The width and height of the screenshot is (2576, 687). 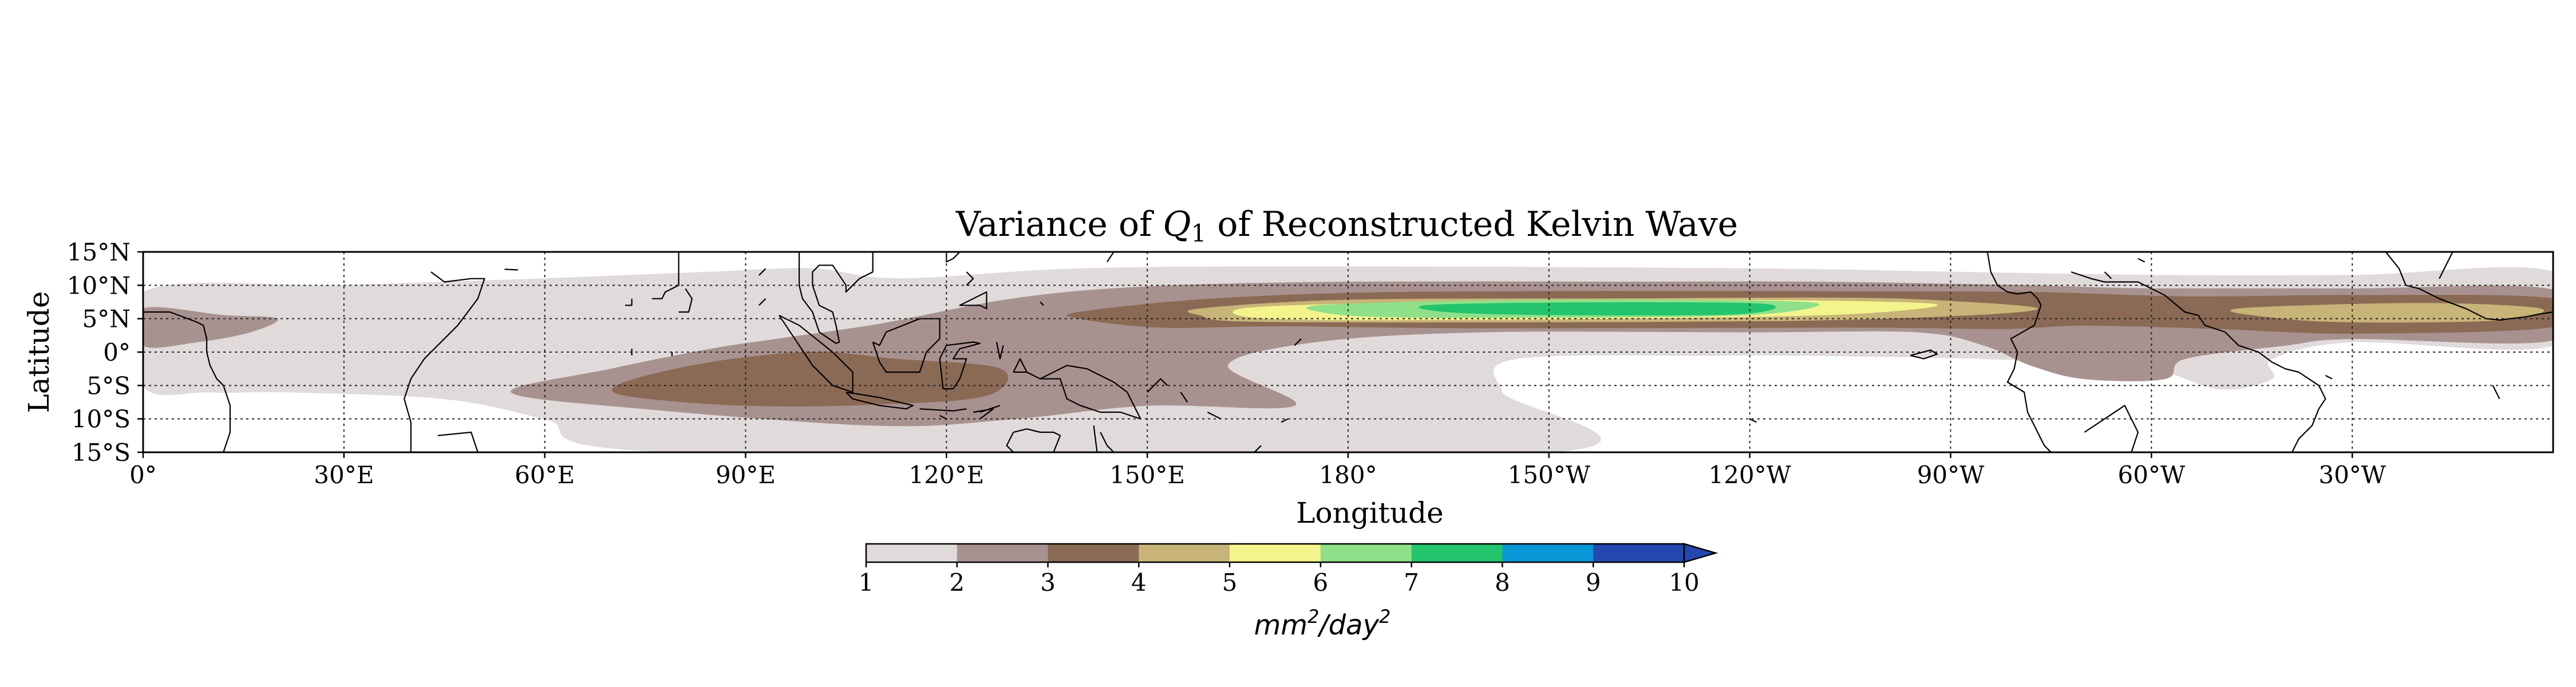 I want to click on colorbar-ticks: 1 2 3 4 5 6 7 8 9 10, so click(x=1279, y=579).